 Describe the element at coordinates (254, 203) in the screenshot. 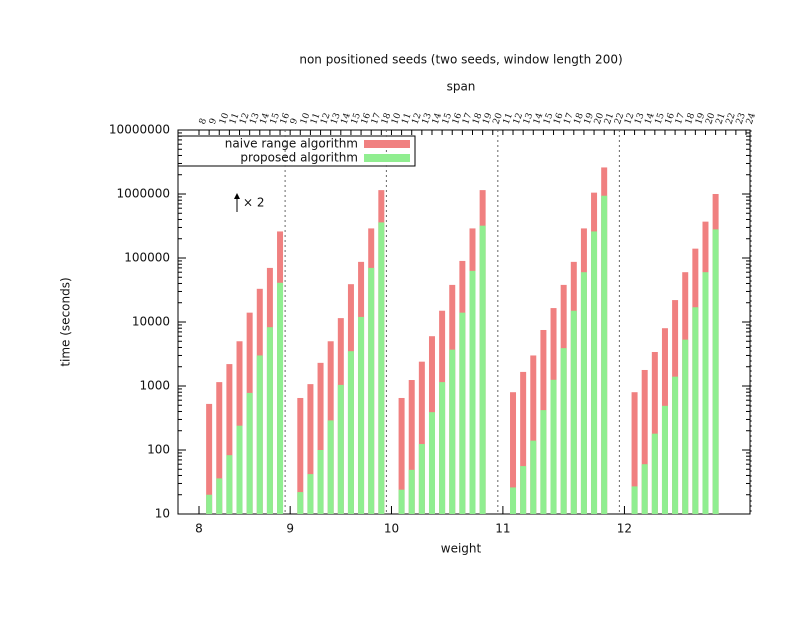

I see `annotation: × 2` at that location.